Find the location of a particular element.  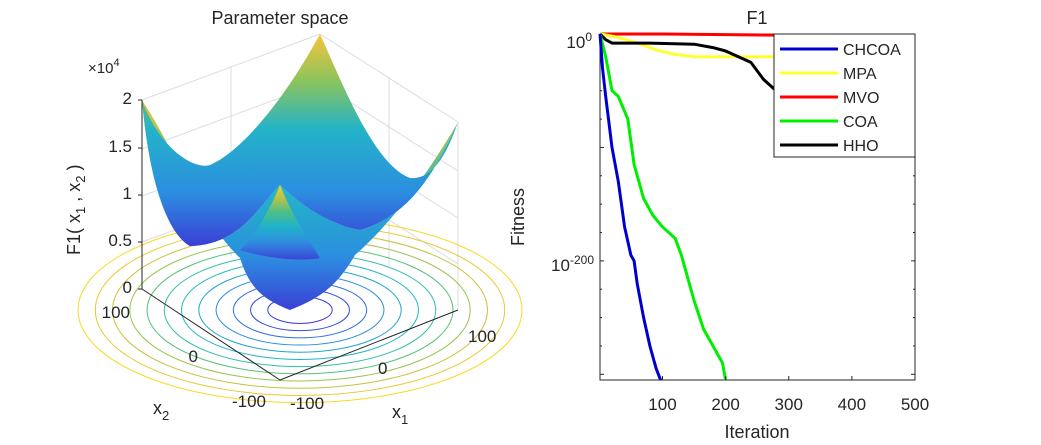

x-tick: -100 is located at coordinates (307, 403).